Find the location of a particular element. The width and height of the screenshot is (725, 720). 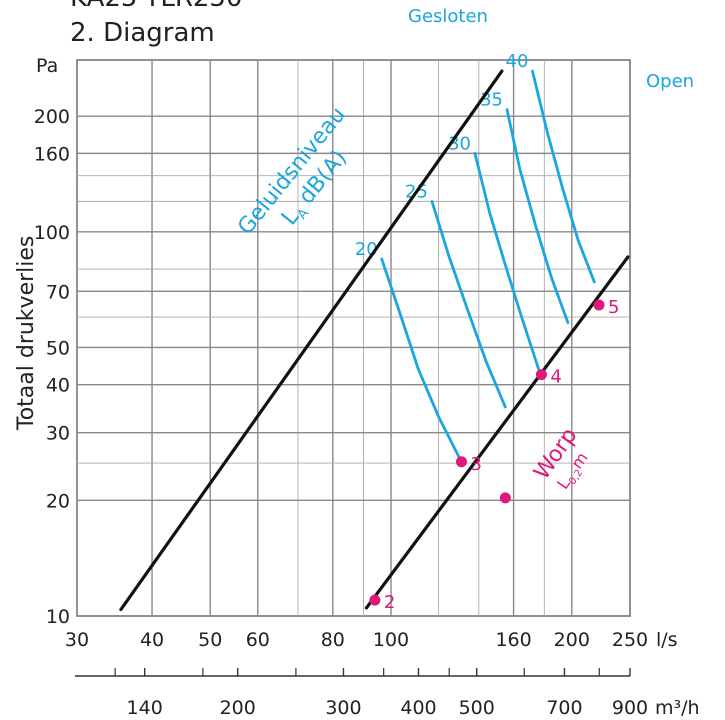

y-tick-200: 200 is located at coordinates (52, 117).